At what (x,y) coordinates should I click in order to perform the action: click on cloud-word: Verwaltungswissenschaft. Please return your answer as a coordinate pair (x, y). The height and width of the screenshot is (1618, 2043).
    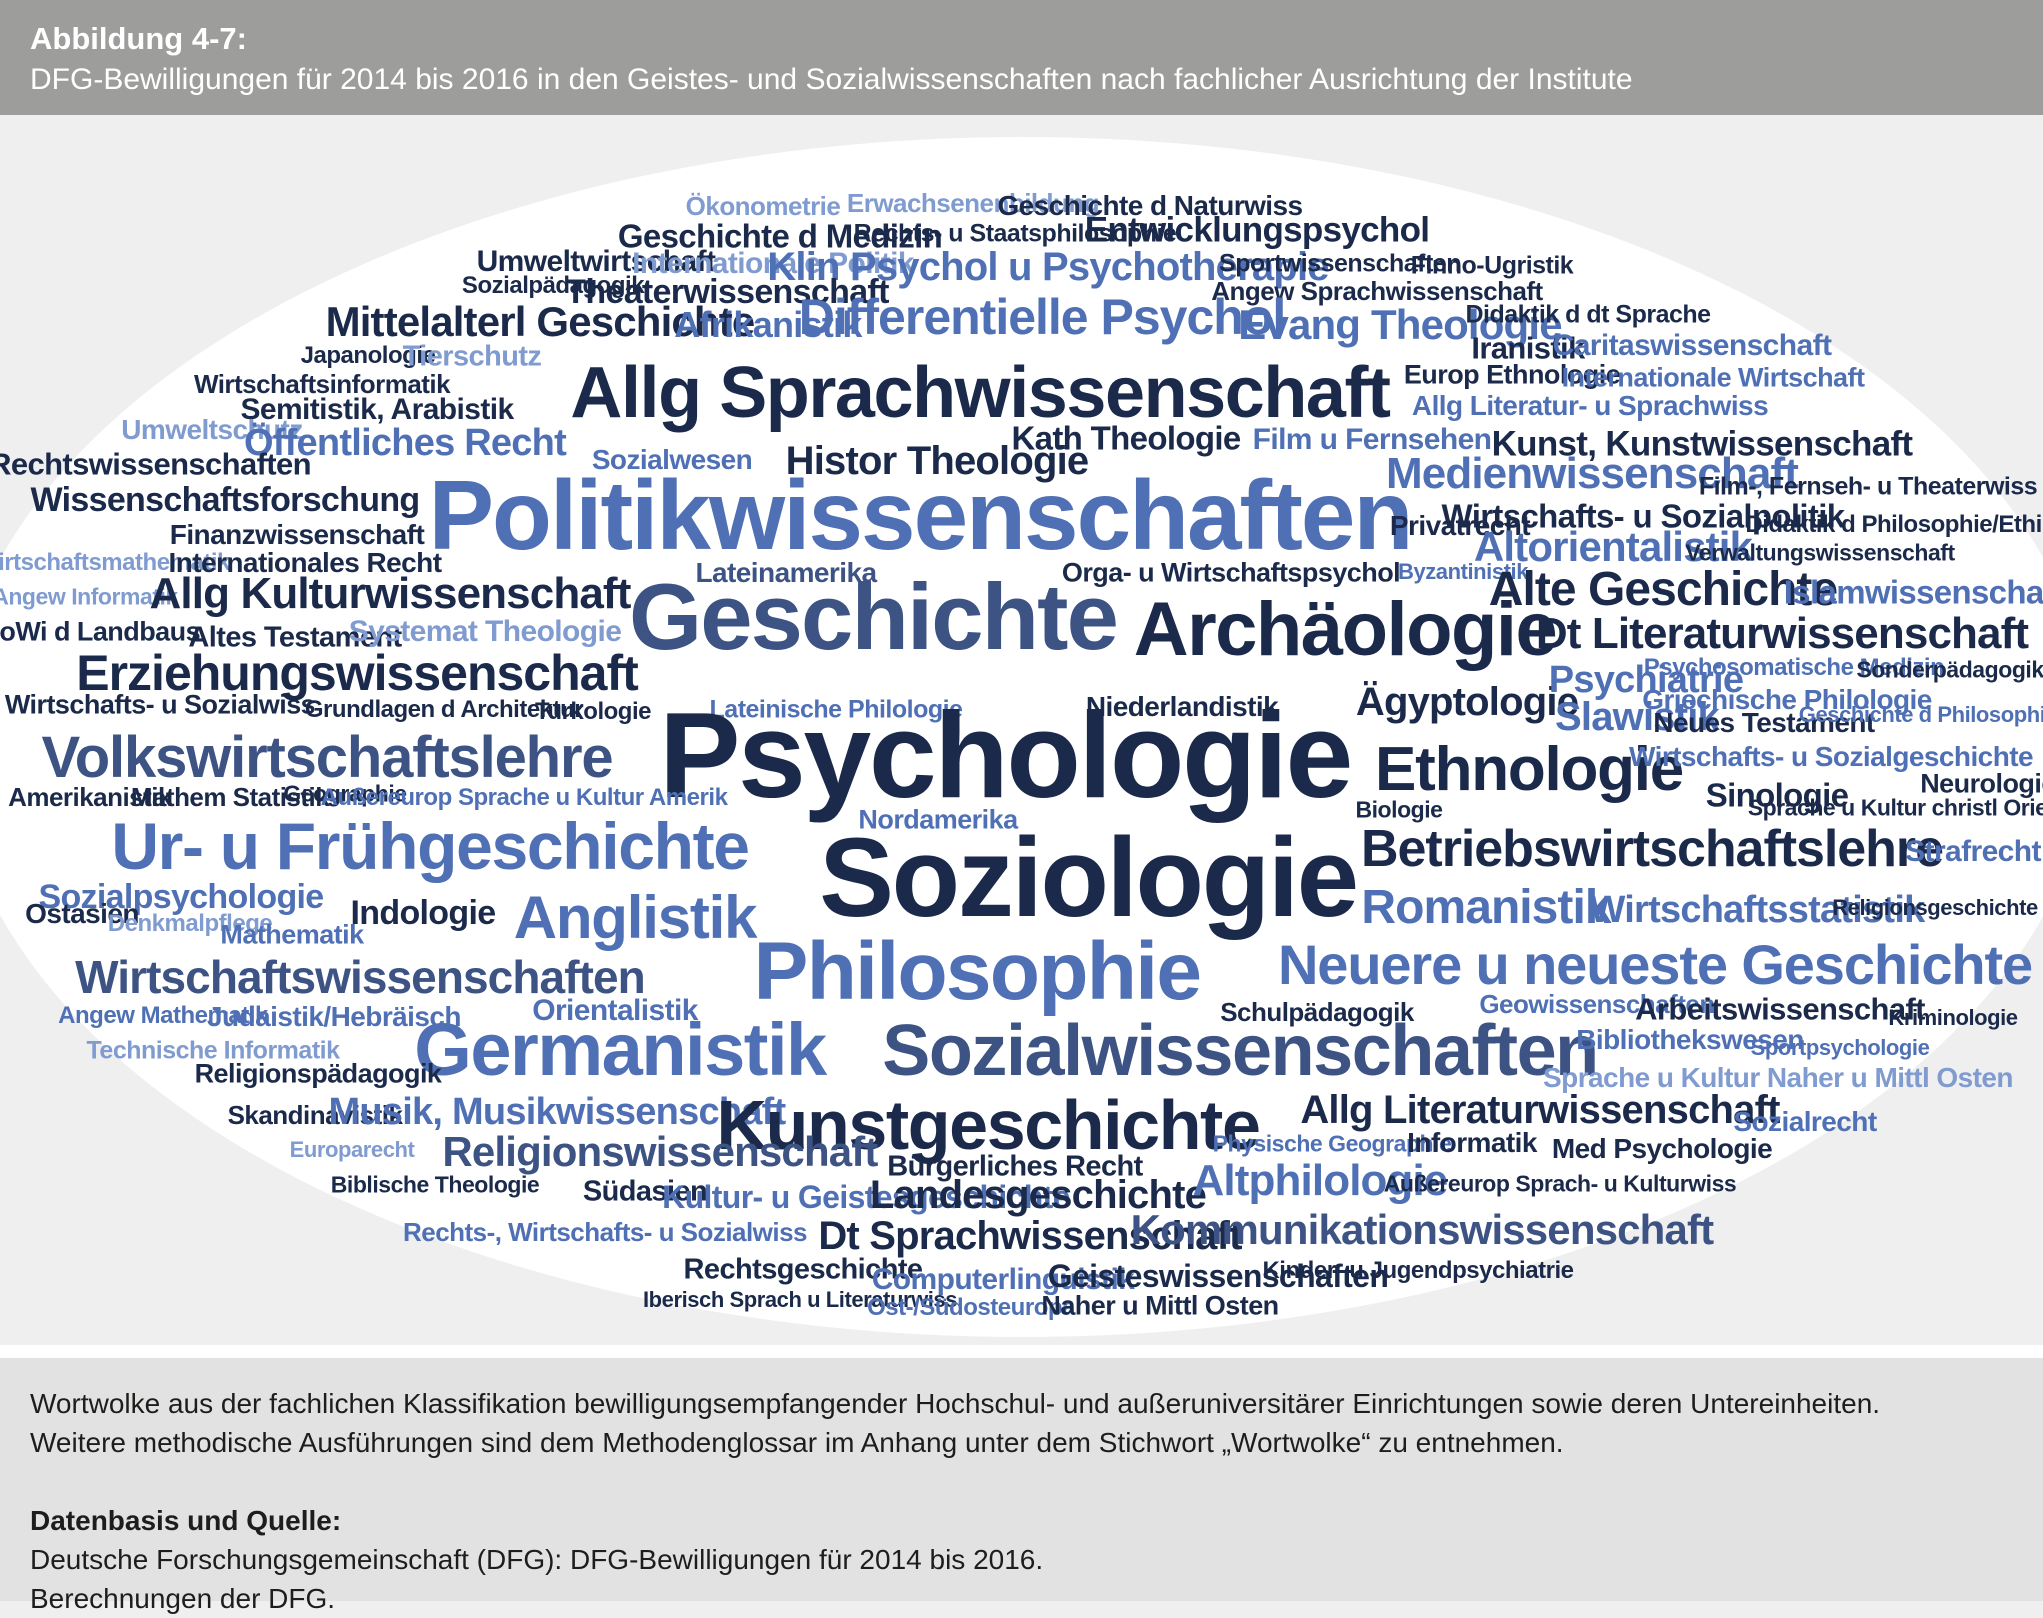
    Looking at the image, I should click on (1820, 552).